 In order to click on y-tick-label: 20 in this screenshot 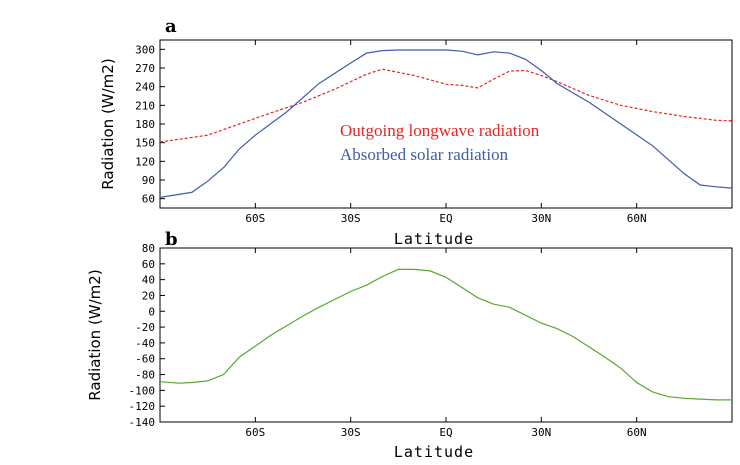, I will do `click(148, 295)`.